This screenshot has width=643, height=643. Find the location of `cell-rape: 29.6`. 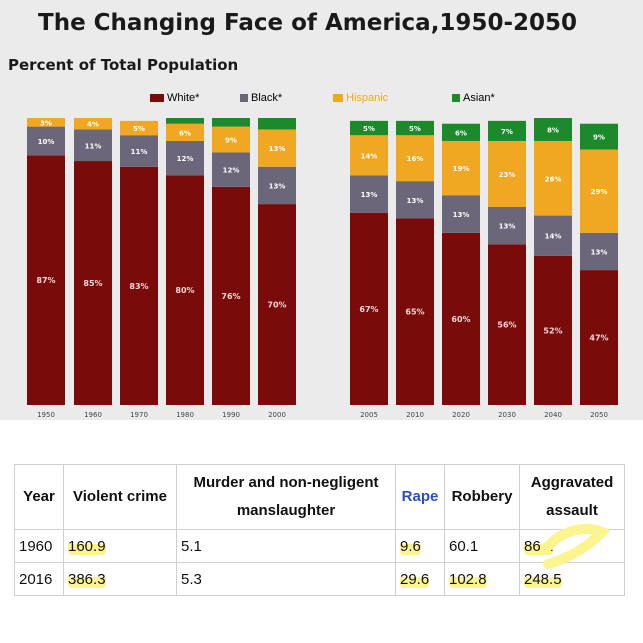

cell-rape: 29.6 is located at coordinates (420, 579).